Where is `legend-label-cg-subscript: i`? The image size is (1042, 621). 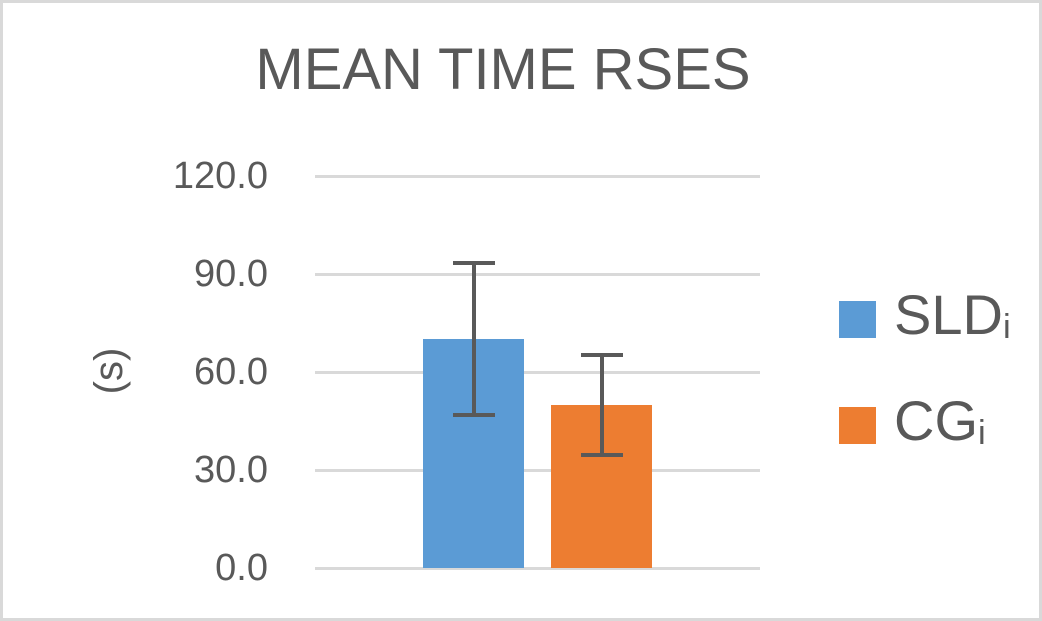 legend-label-cg-subscript: i is located at coordinates (982, 433).